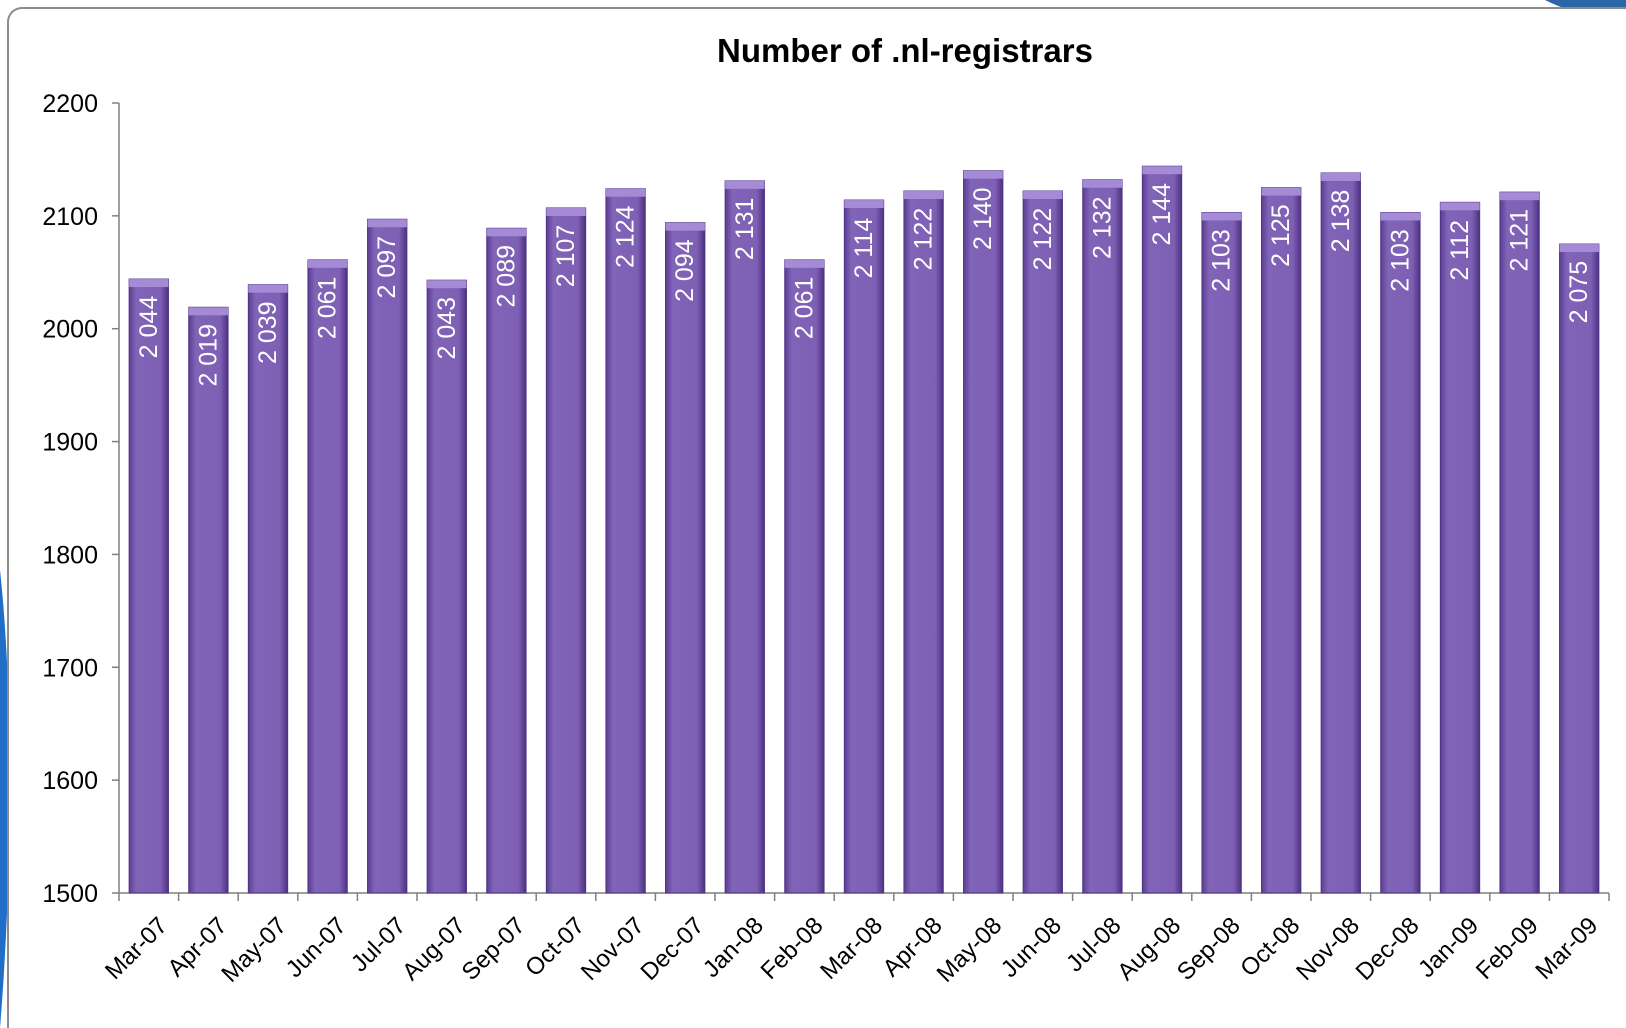  I want to click on y-tick-label: 1800, so click(70, 555).